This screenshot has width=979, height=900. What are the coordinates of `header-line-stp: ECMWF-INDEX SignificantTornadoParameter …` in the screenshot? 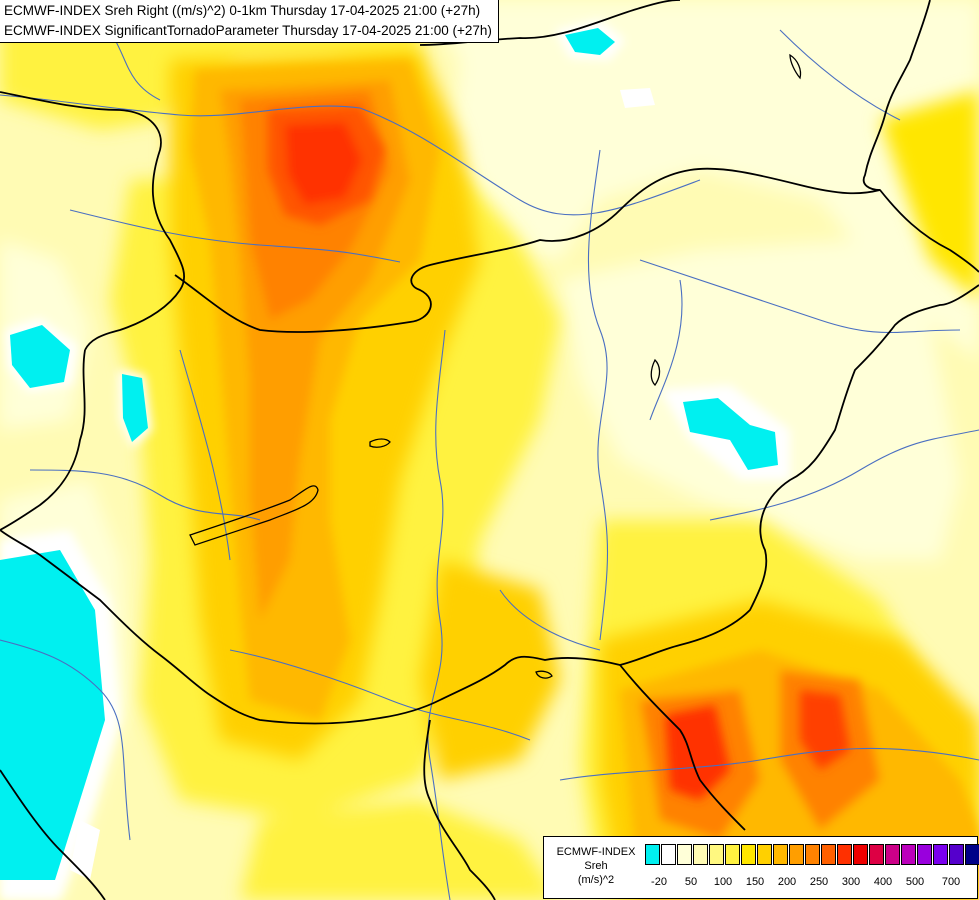 It's located at (248, 30).